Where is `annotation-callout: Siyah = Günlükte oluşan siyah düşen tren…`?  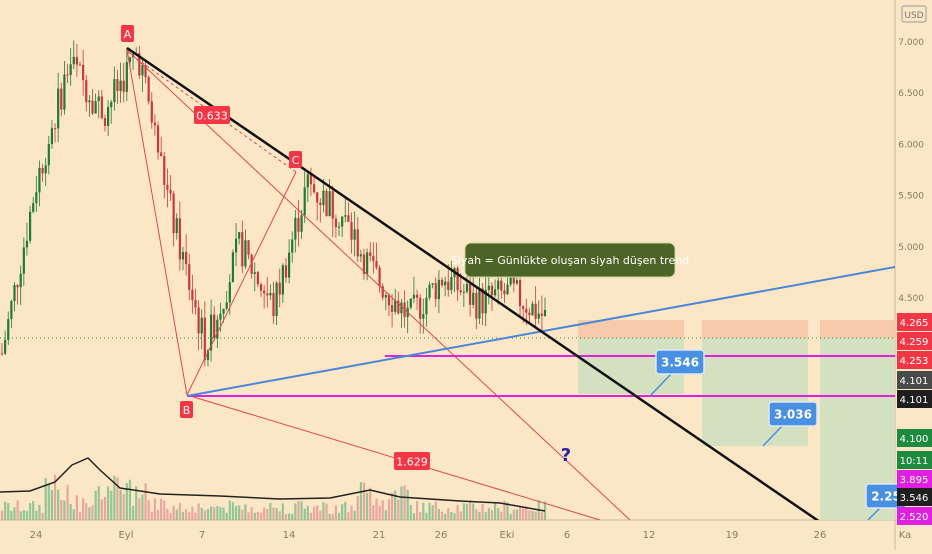 annotation-callout: Siyah = Günlükte oluşan siyah düşen tren… is located at coordinates (570, 260).